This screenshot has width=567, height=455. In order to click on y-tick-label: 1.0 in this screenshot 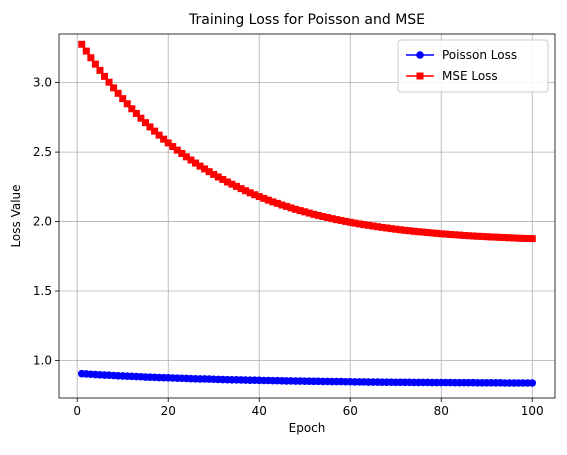, I will do `click(42, 360)`.